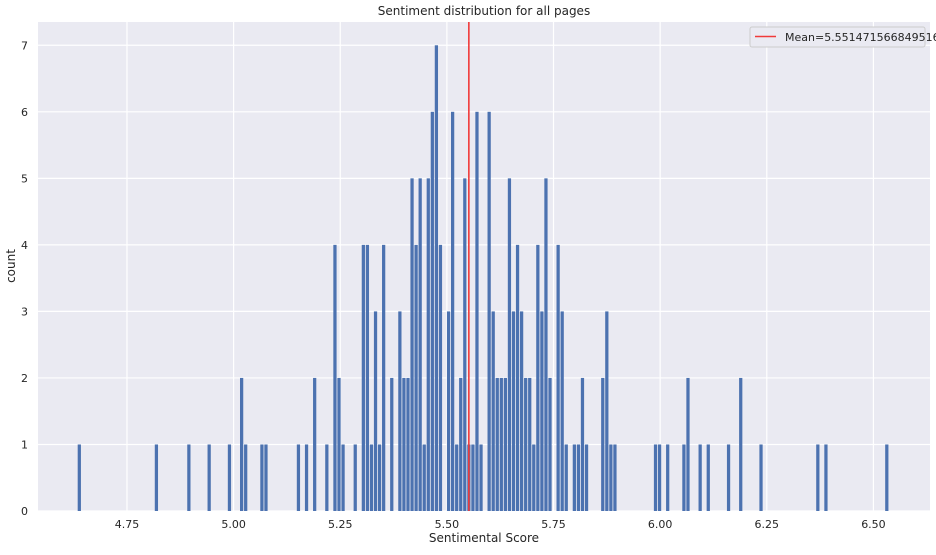 This screenshot has width=936, height=555. What do you see at coordinates (24, 245) in the screenshot?
I see `y-tick-label: 4` at bounding box center [24, 245].